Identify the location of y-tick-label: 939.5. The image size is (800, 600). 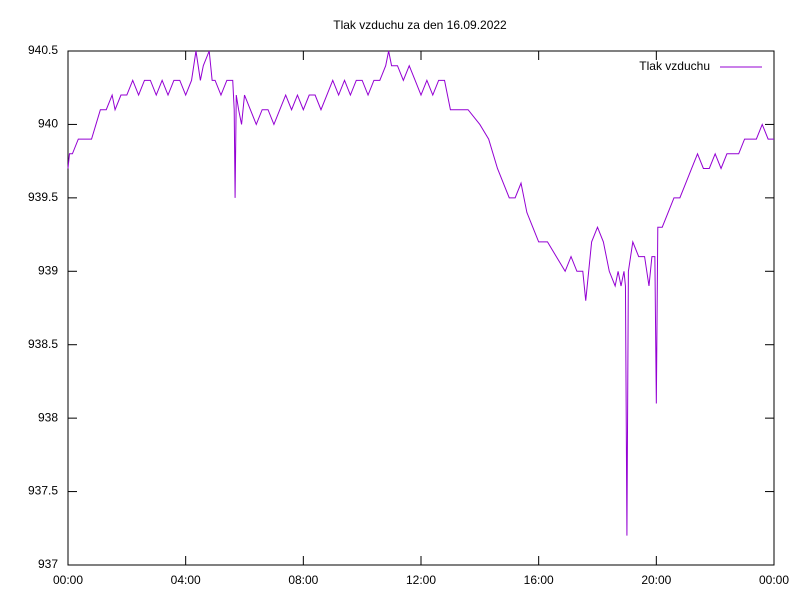
(43, 197).